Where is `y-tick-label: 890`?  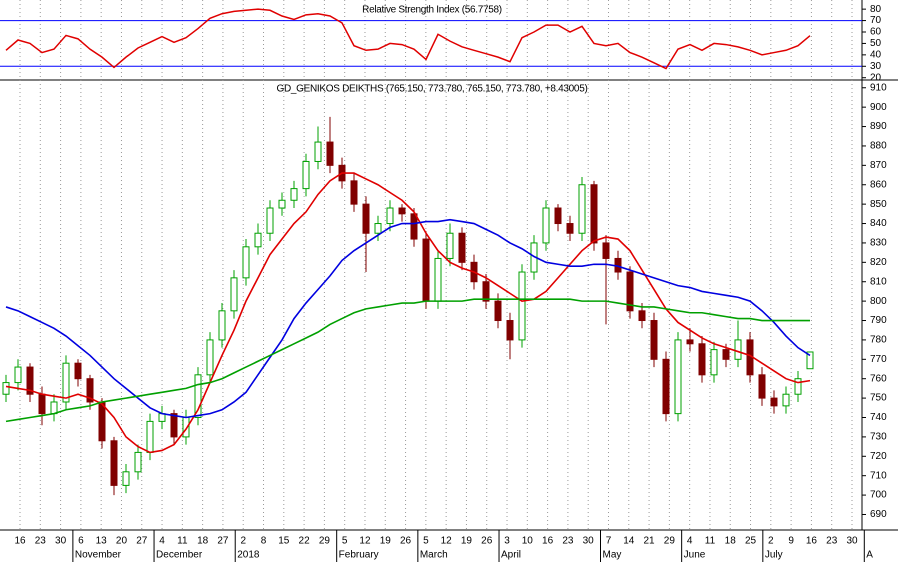
y-tick-label: 890 is located at coordinates (878, 126).